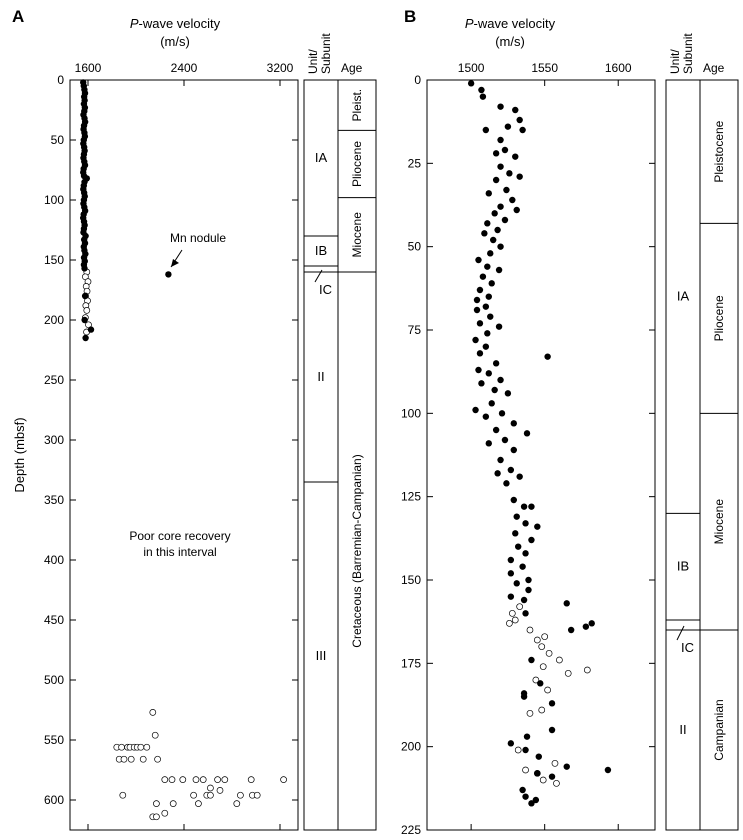 Image resolution: width=743 pixels, height=840 pixels. What do you see at coordinates (18, 16) in the screenshot?
I see `panel-a-letter: A` at bounding box center [18, 16].